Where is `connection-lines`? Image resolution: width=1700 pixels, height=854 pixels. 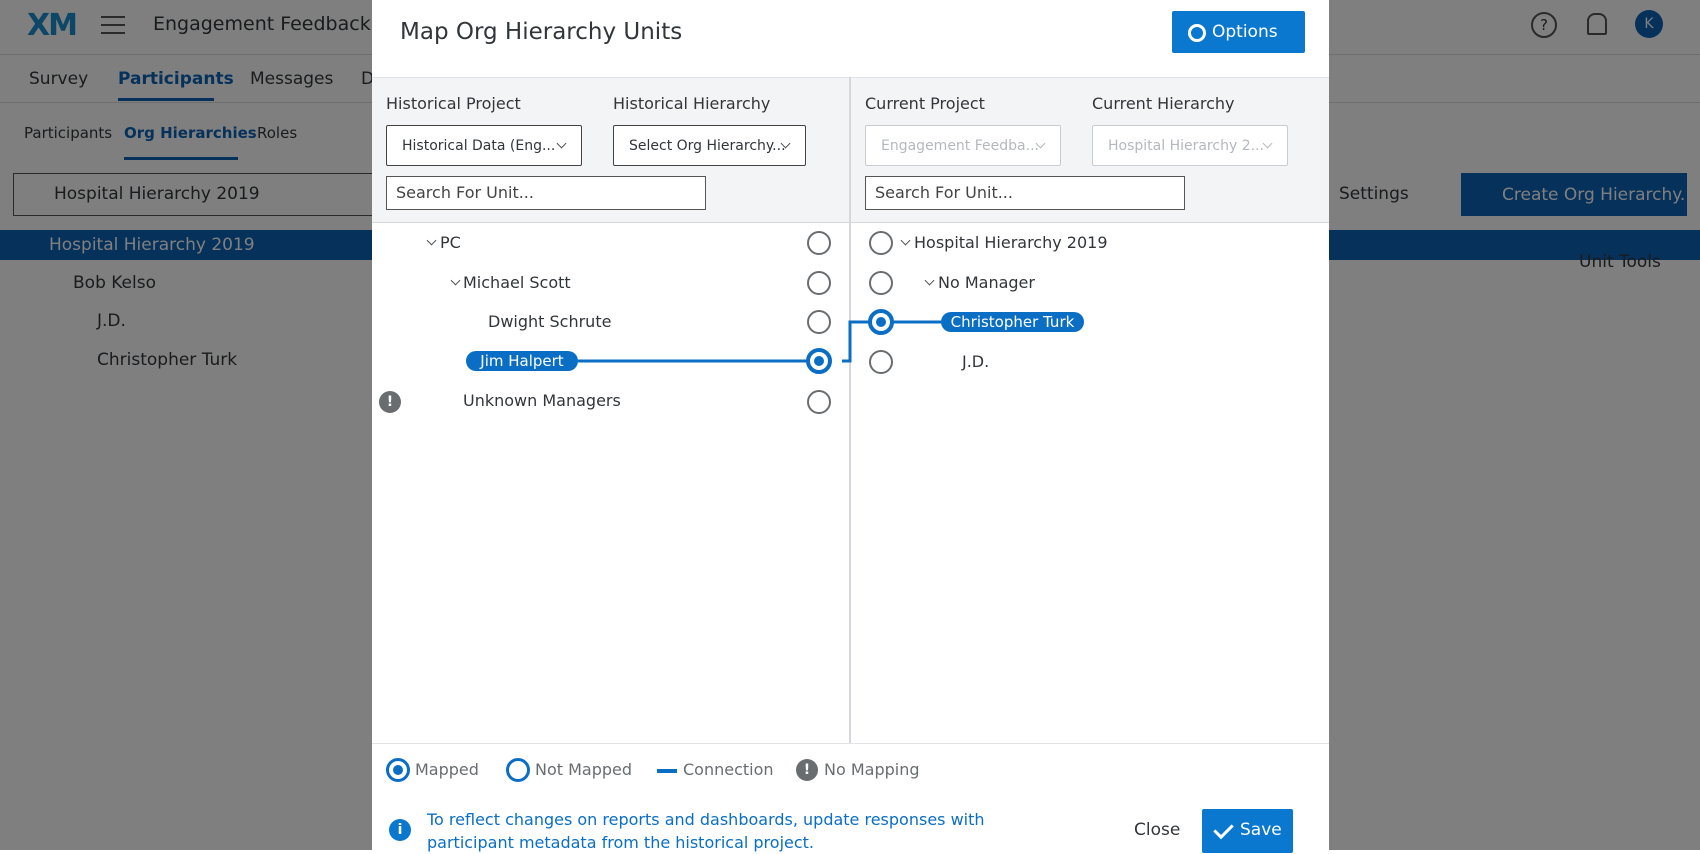 connection-lines is located at coordinates (760, 341).